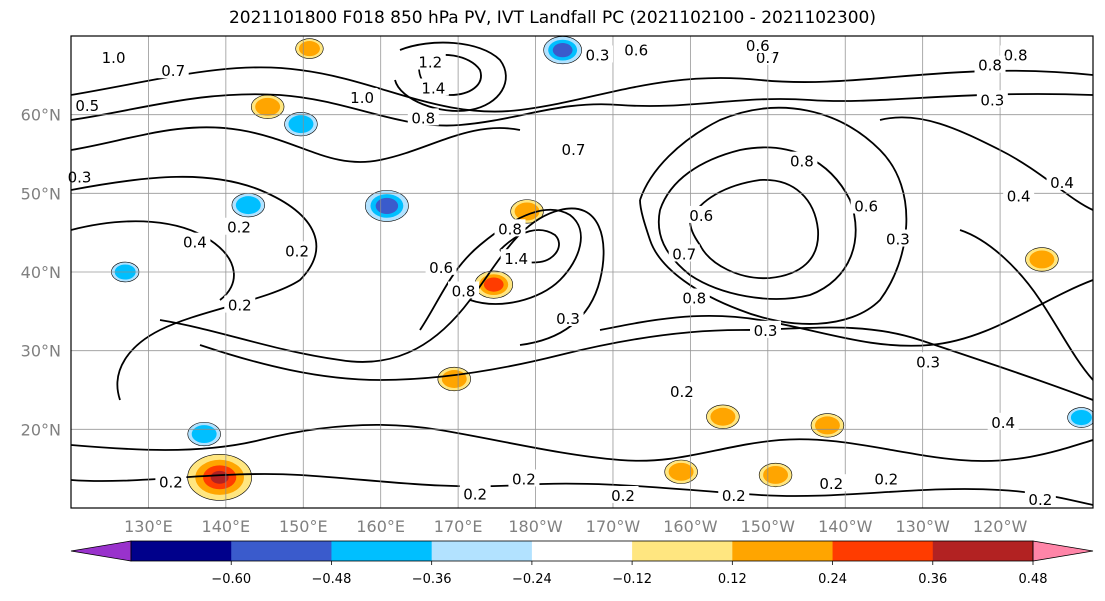 The height and width of the screenshot is (601, 1105). I want to click on lon-tick-label: 130°E, so click(148, 526).